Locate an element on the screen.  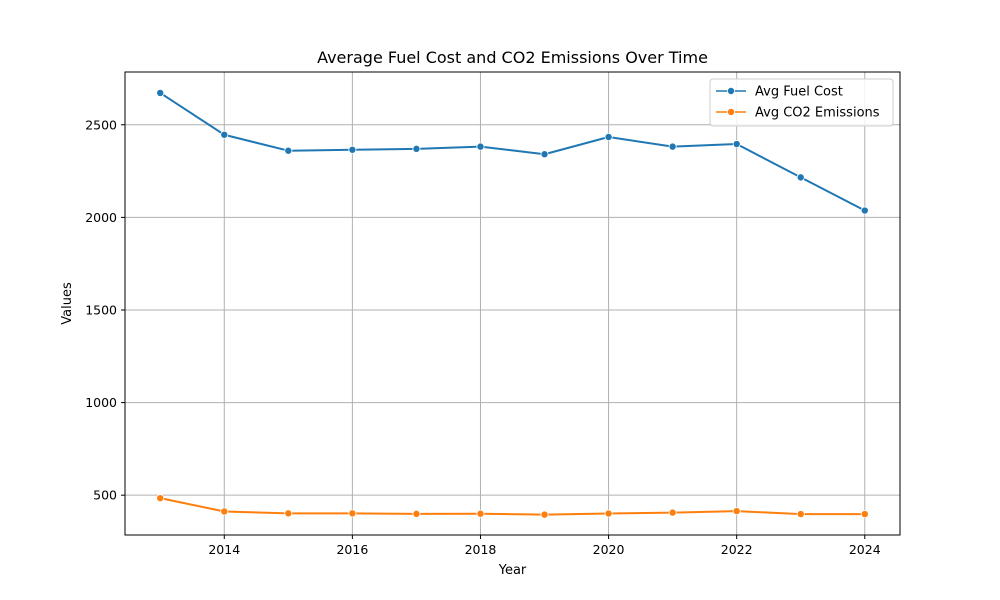
x-tick-label: 2024 is located at coordinates (865, 549).